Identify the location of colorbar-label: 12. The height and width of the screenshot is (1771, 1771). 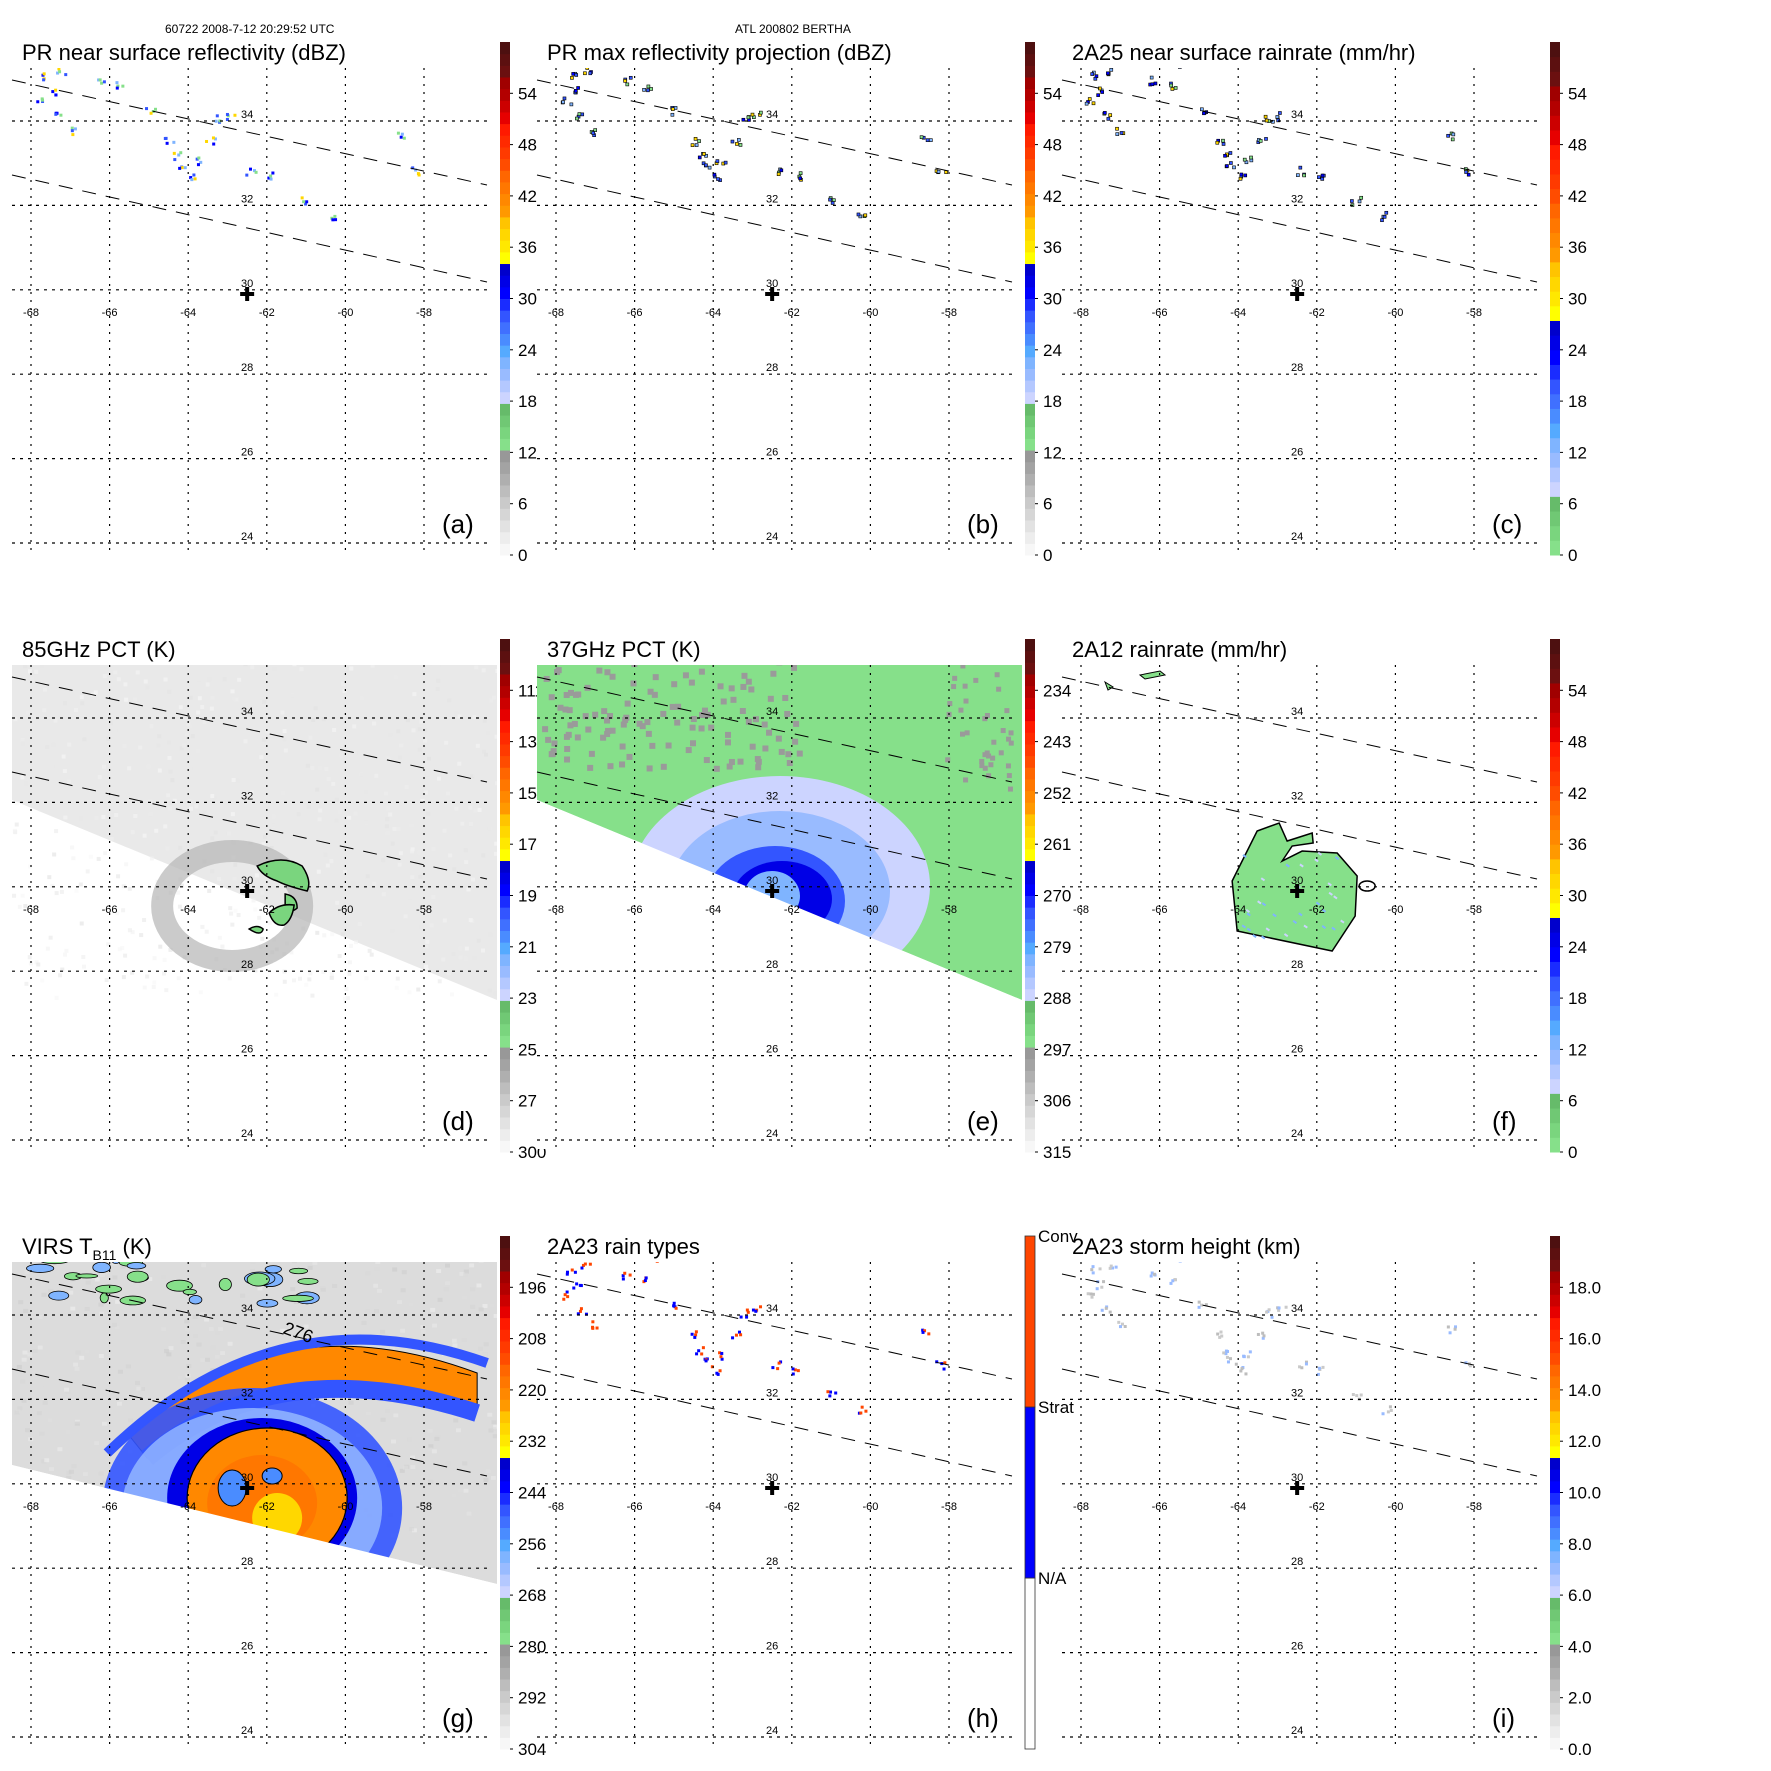
(1577, 1049).